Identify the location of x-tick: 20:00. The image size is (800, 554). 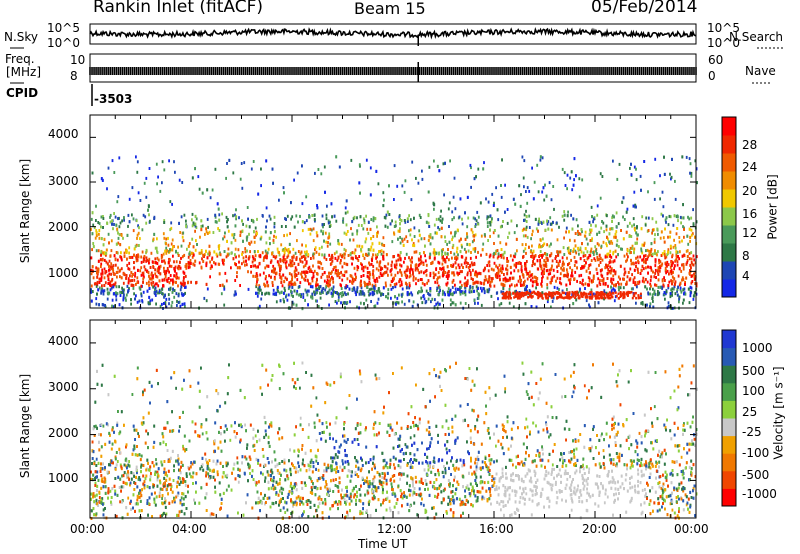
(599, 529).